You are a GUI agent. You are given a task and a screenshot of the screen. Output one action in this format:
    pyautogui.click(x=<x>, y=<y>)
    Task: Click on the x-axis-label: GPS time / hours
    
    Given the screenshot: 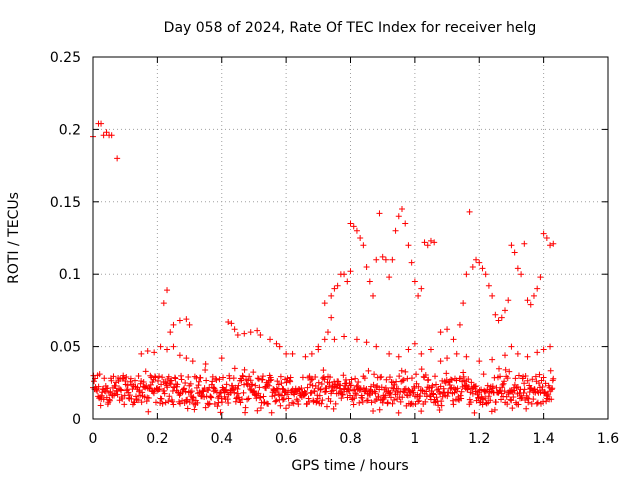 What is the action you would take?
    pyautogui.click(x=349, y=466)
    